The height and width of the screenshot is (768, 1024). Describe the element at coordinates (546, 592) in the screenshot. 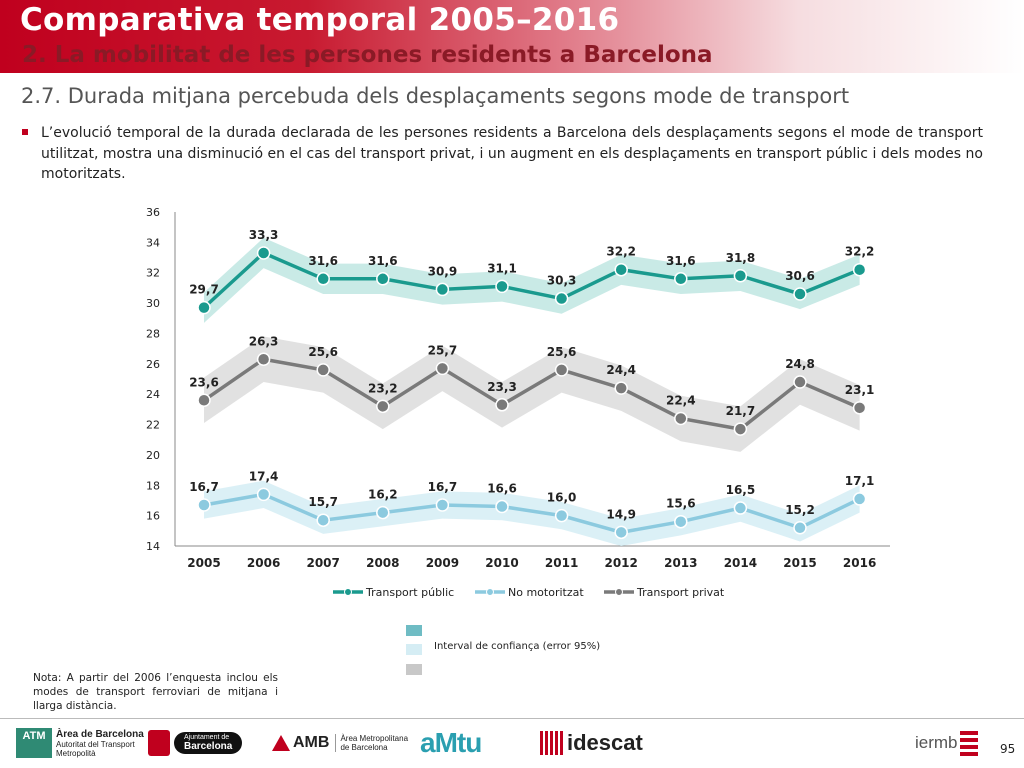

I see `legend-label: No motoritzat` at that location.